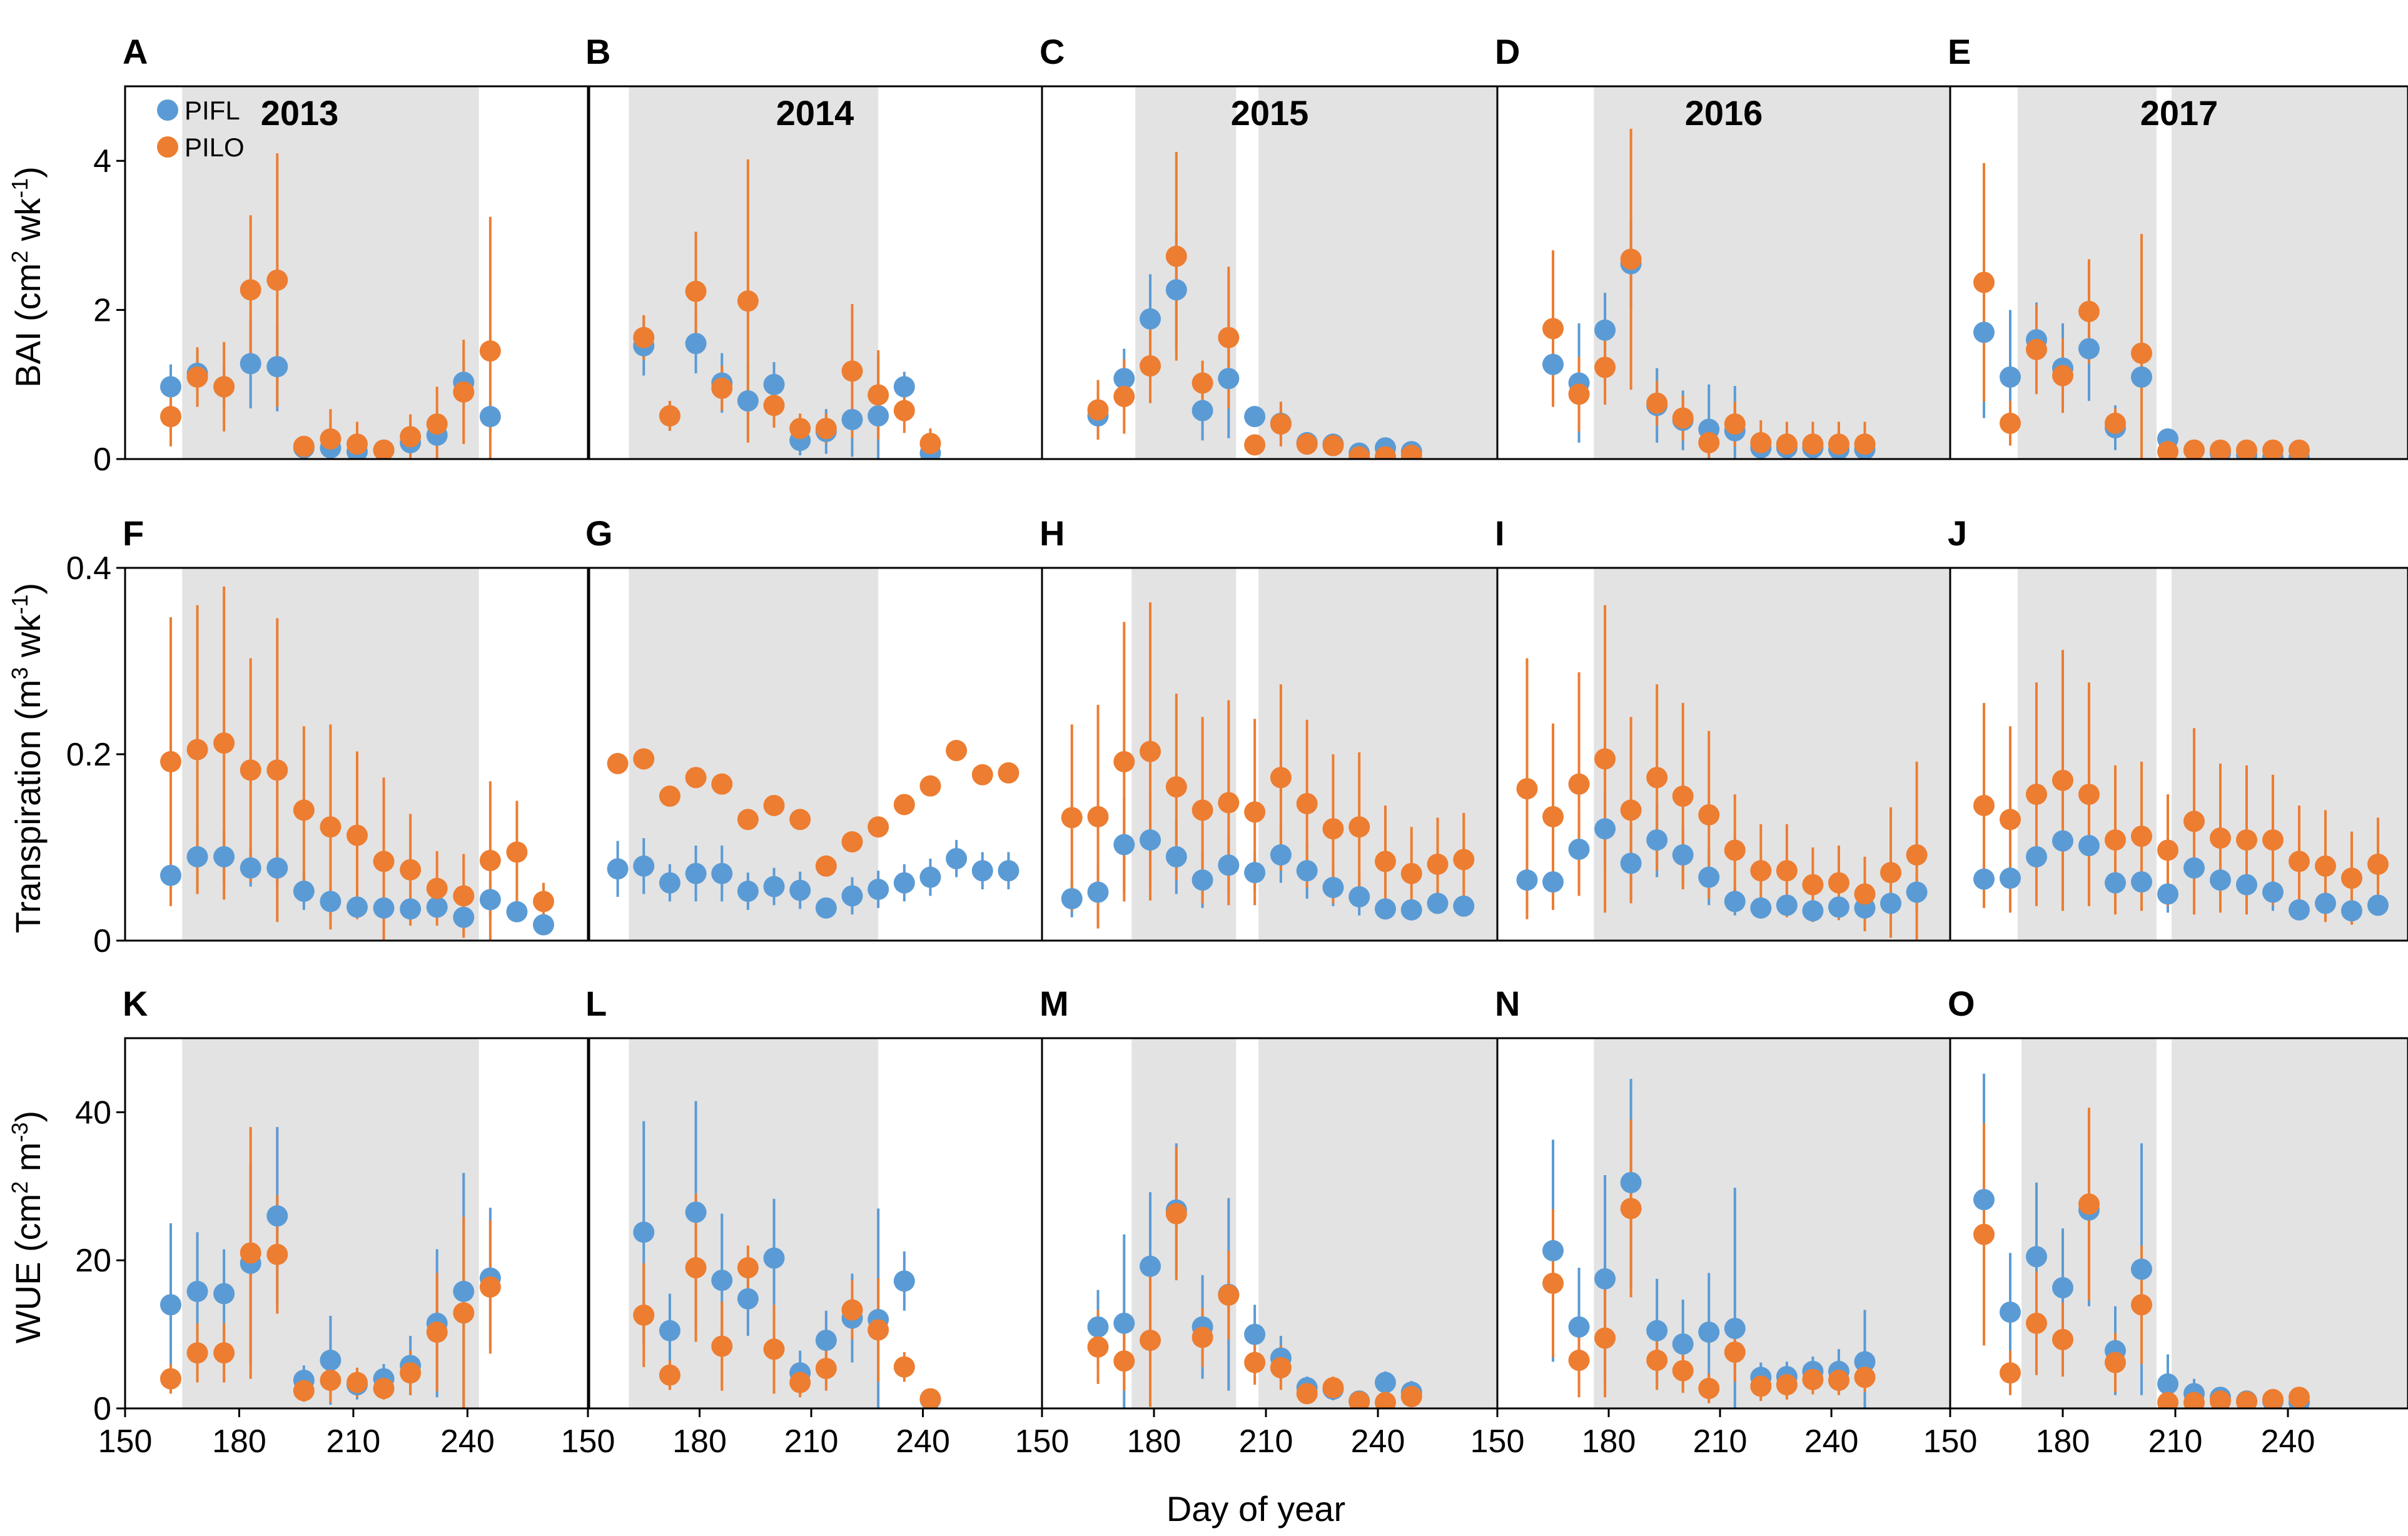  I want to click on plot-area-j, so click(2190, 754).